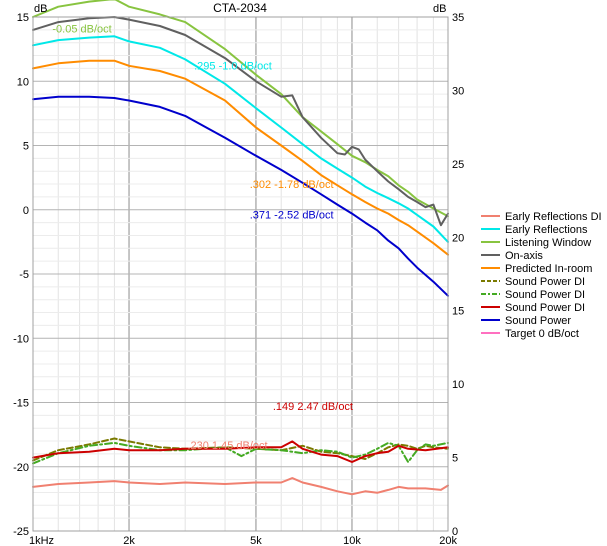  Describe the element at coordinates (21, 404) in the screenshot. I see `y-left-tick-label: -15` at that location.